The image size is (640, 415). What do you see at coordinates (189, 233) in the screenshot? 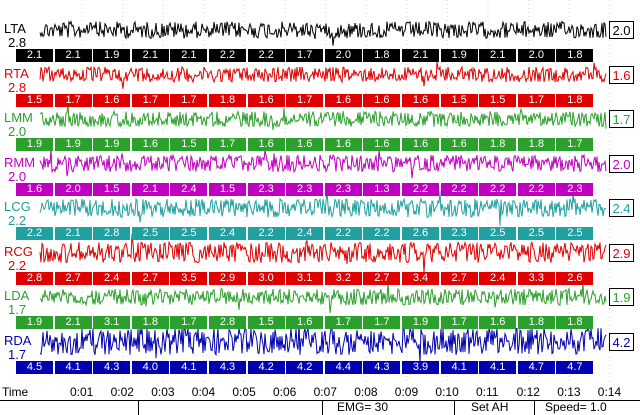
I see `value-badge: 2.5` at bounding box center [189, 233].